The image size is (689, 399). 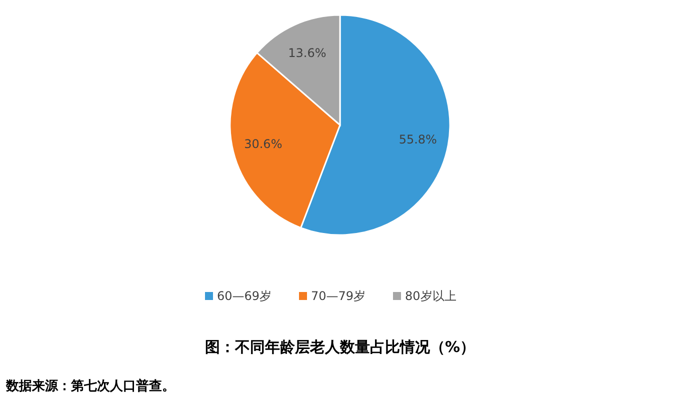 What do you see at coordinates (263, 144) in the screenshot?
I see `data-label: 30.6%` at bounding box center [263, 144].